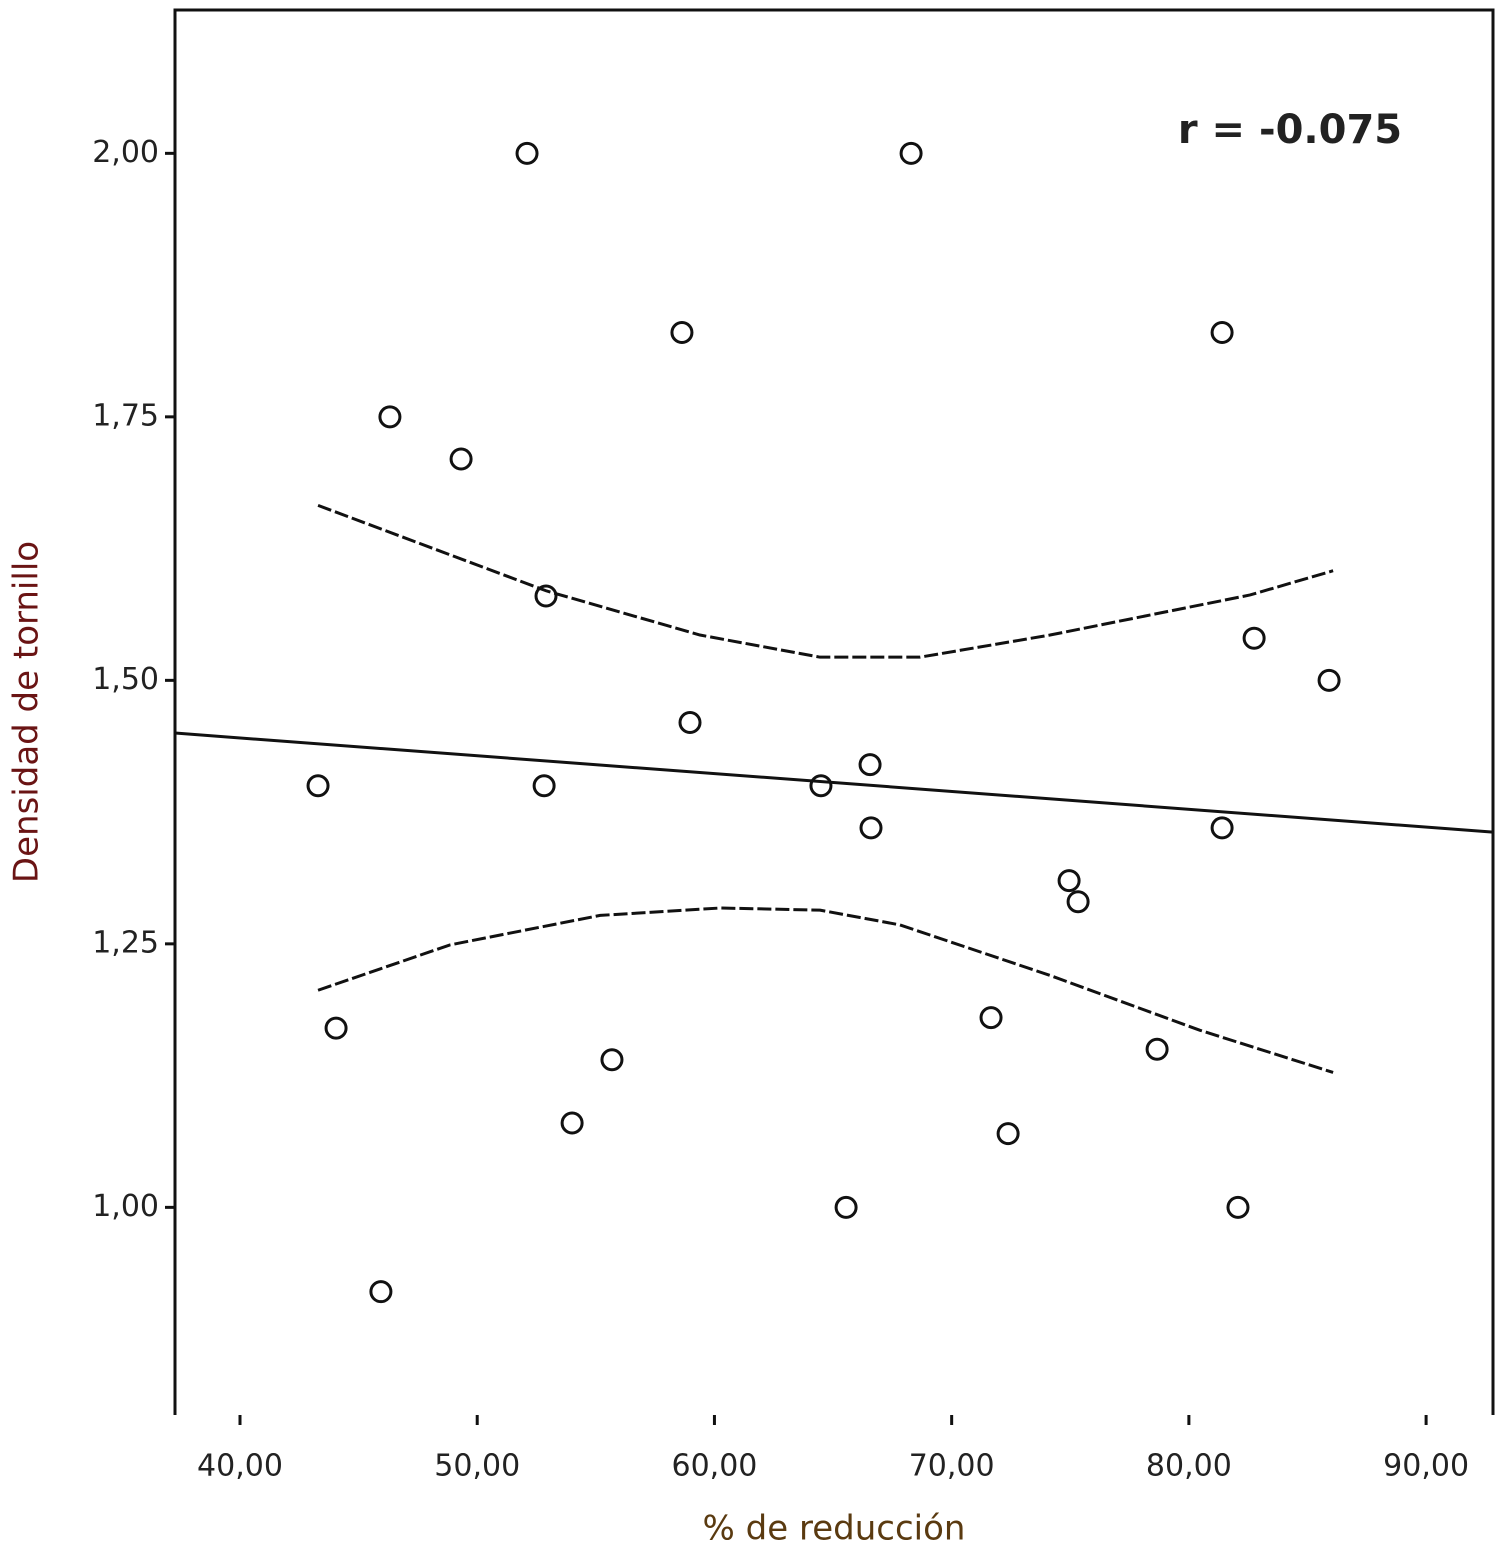 This screenshot has width=1508, height=1556. What do you see at coordinates (125, 1206) in the screenshot?
I see `y-tick-label: 1,00` at bounding box center [125, 1206].